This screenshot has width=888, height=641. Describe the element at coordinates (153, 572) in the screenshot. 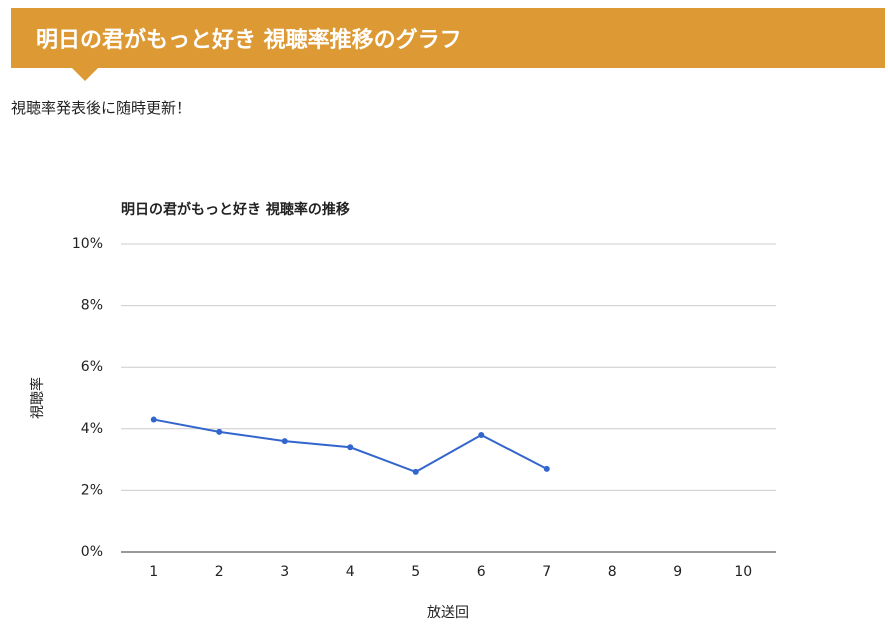

I see `x-tick-label: 1` at that location.